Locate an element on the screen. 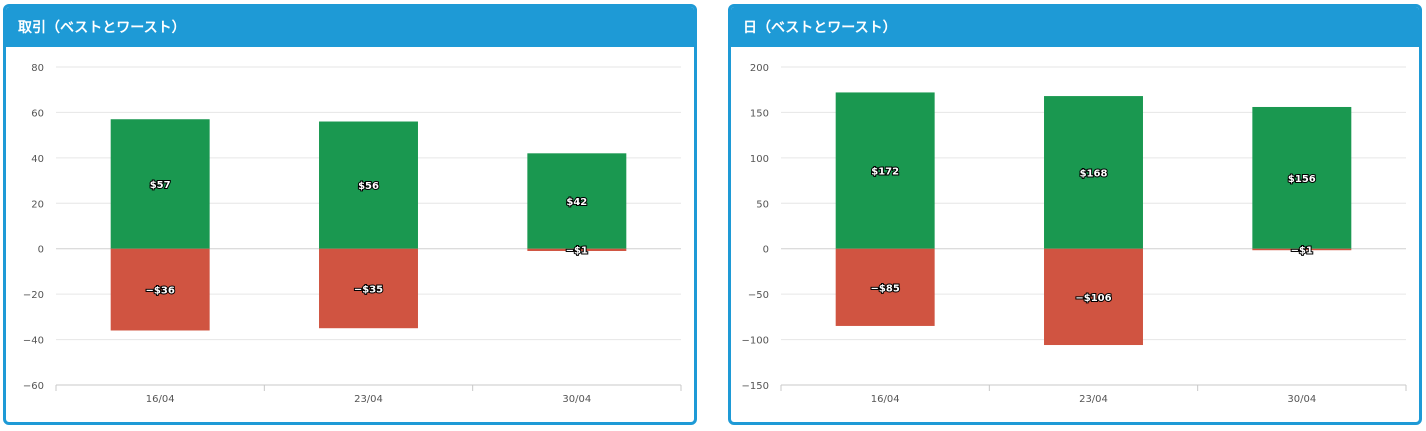 Image resolution: width=1426 pixels, height=431 pixels. y-tick-label: 40 is located at coordinates (37, 159).